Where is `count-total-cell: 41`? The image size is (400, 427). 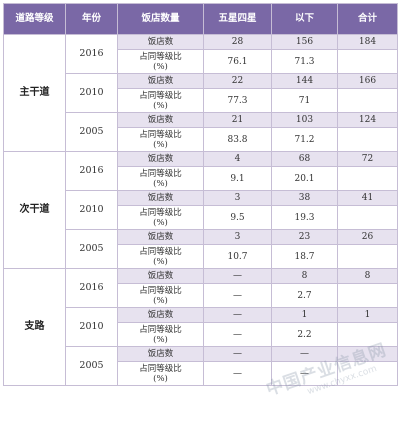 count-total-cell: 41 is located at coordinates (367, 198).